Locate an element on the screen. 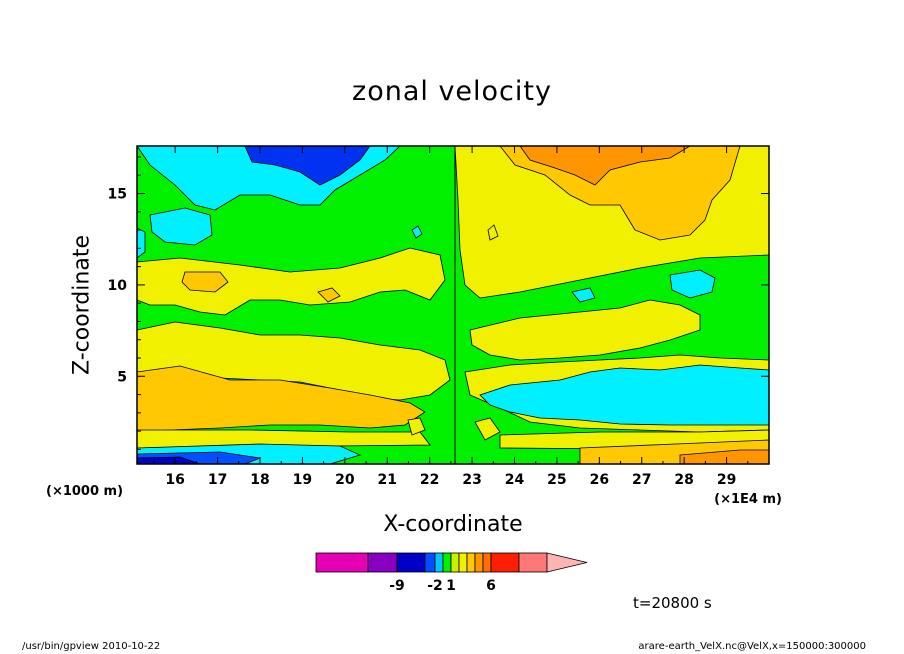  colorbar-tick-label: -2 is located at coordinates (435, 586).